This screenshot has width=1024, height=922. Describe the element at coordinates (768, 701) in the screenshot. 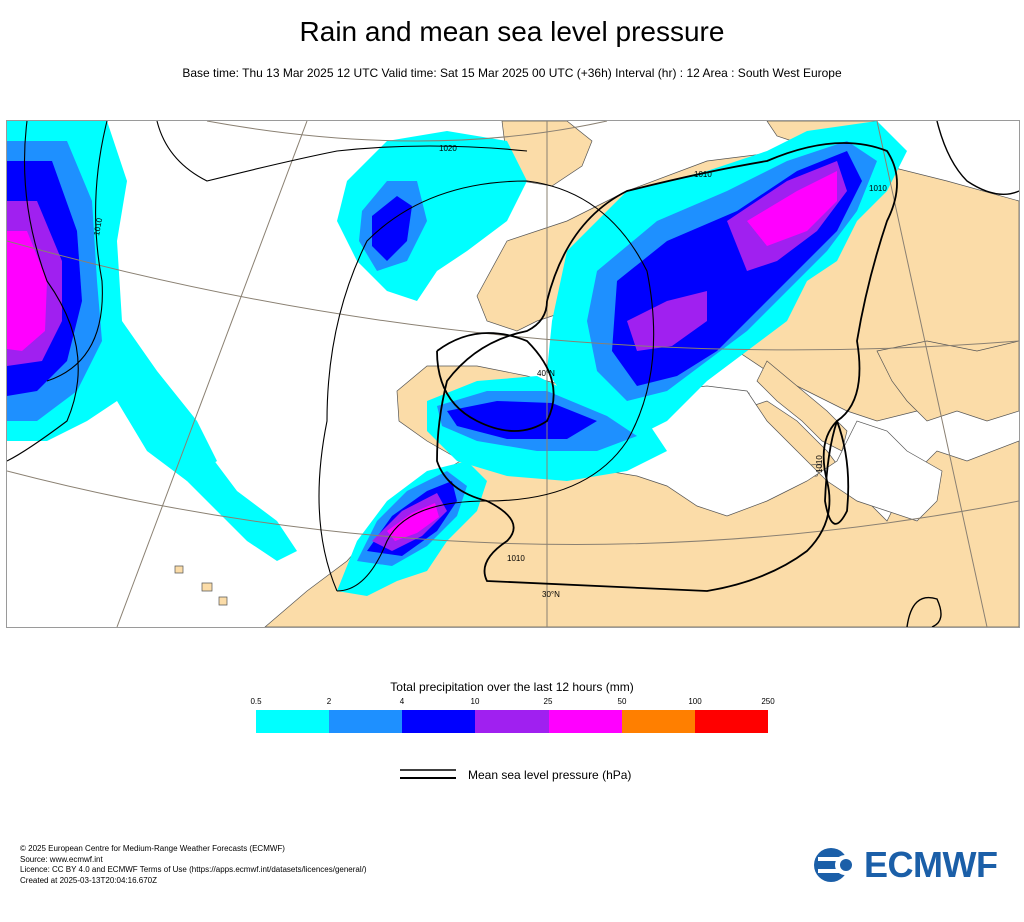

I see `legend-tick-label: 250` at that location.